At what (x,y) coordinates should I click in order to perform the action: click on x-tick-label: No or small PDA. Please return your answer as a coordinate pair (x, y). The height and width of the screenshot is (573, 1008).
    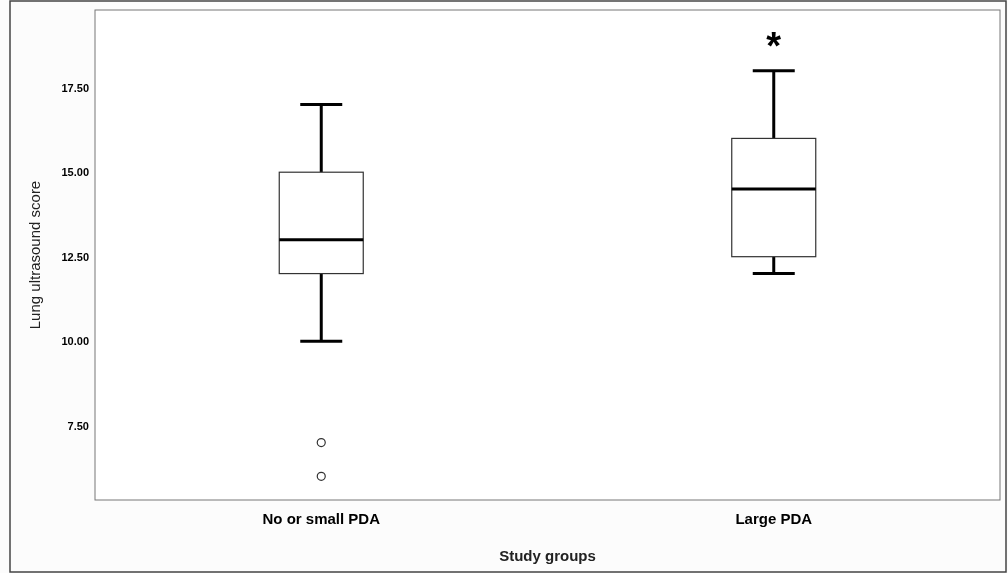
    Looking at the image, I should click on (321, 518).